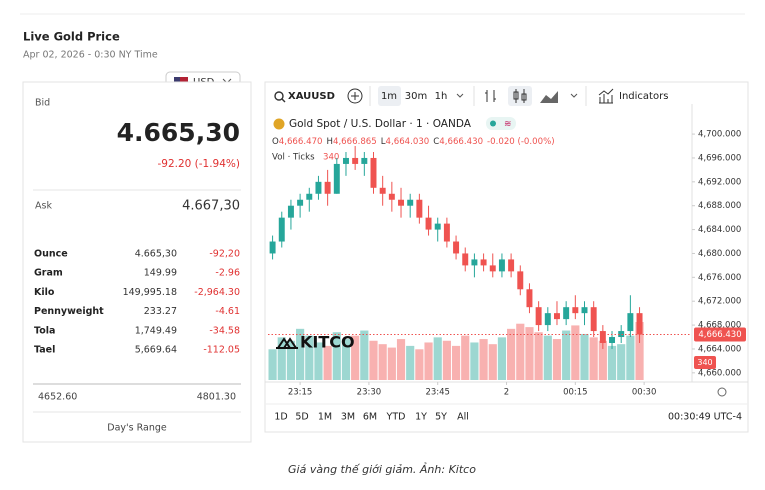 Image resolution: width=765 pixels, height=490 pixels. I want to click on interval-group: 1m 30m 1h, so click(414, 96).